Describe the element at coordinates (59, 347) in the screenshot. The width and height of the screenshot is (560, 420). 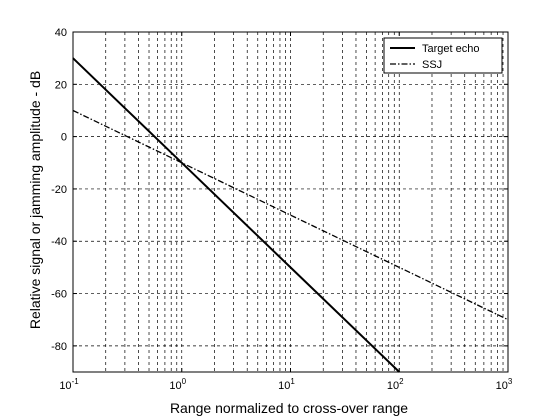
I see `y-tick-label: -80` at that location.